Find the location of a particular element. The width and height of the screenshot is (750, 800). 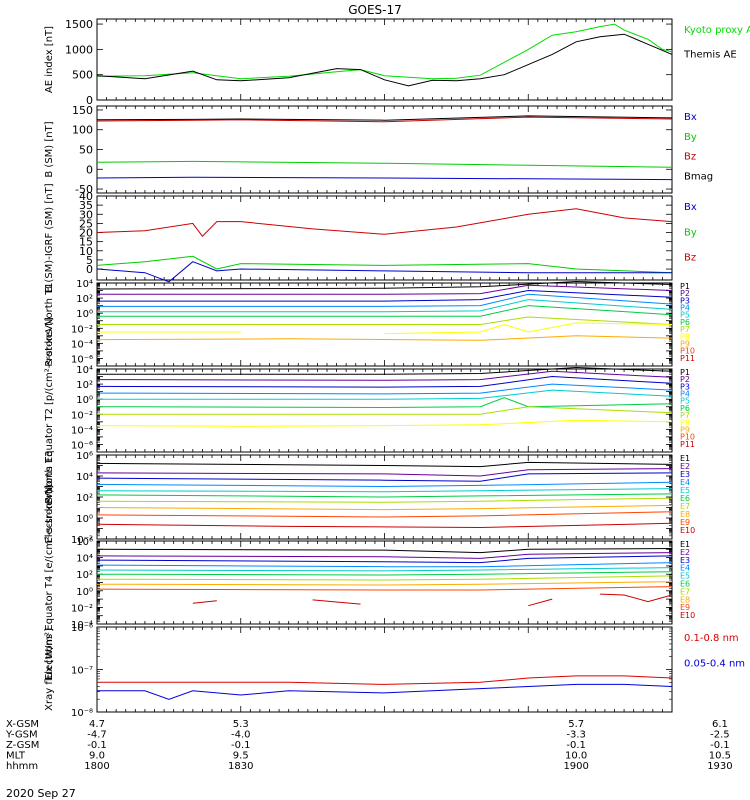

legend-entry: E9 is located at coordinates (685, 522).